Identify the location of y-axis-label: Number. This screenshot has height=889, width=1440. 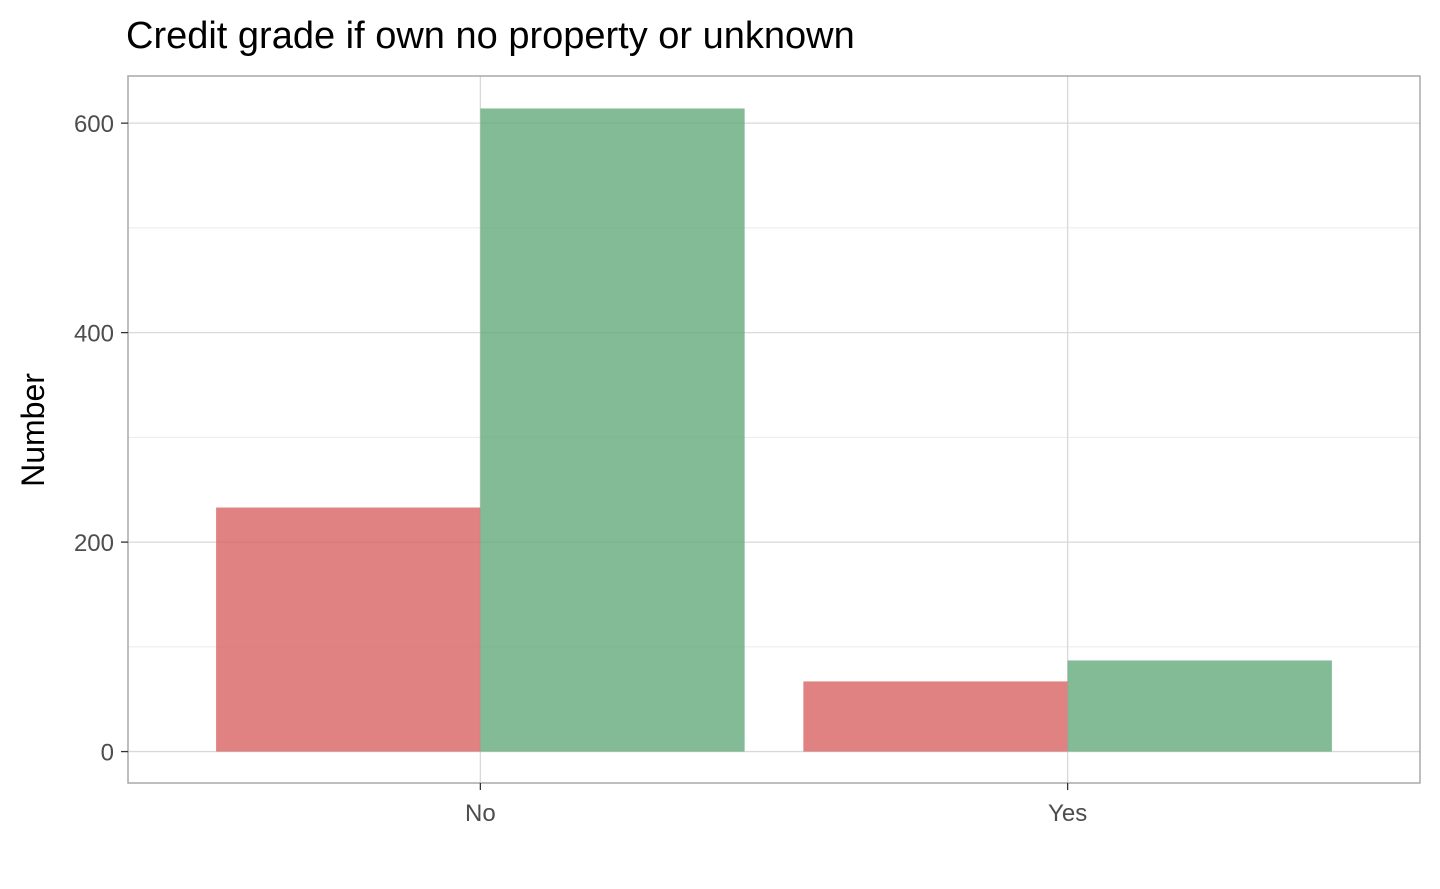
(33, 430).